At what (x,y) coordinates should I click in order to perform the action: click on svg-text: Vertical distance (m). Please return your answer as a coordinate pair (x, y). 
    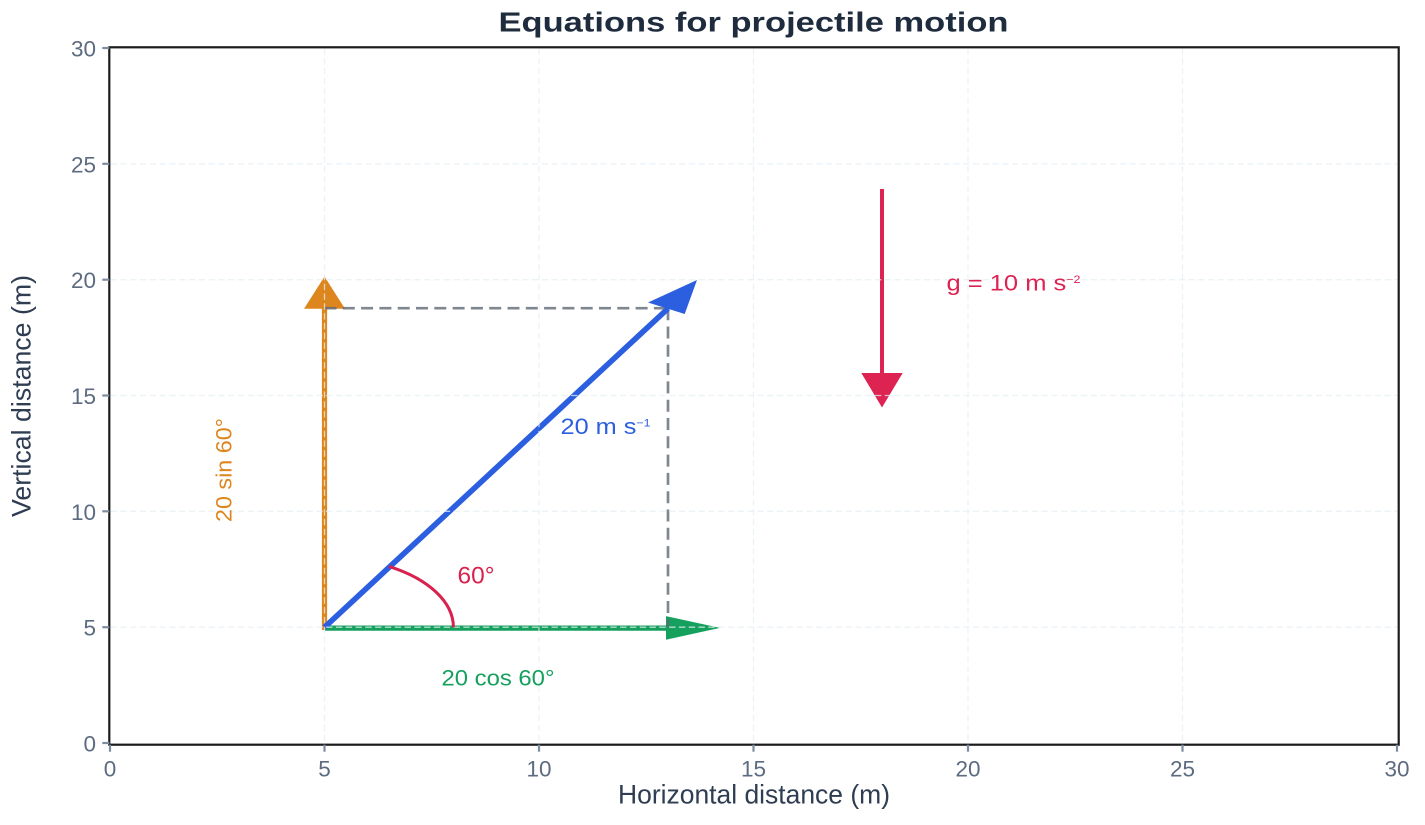
    Looking at the image, I should click on (22, 396).